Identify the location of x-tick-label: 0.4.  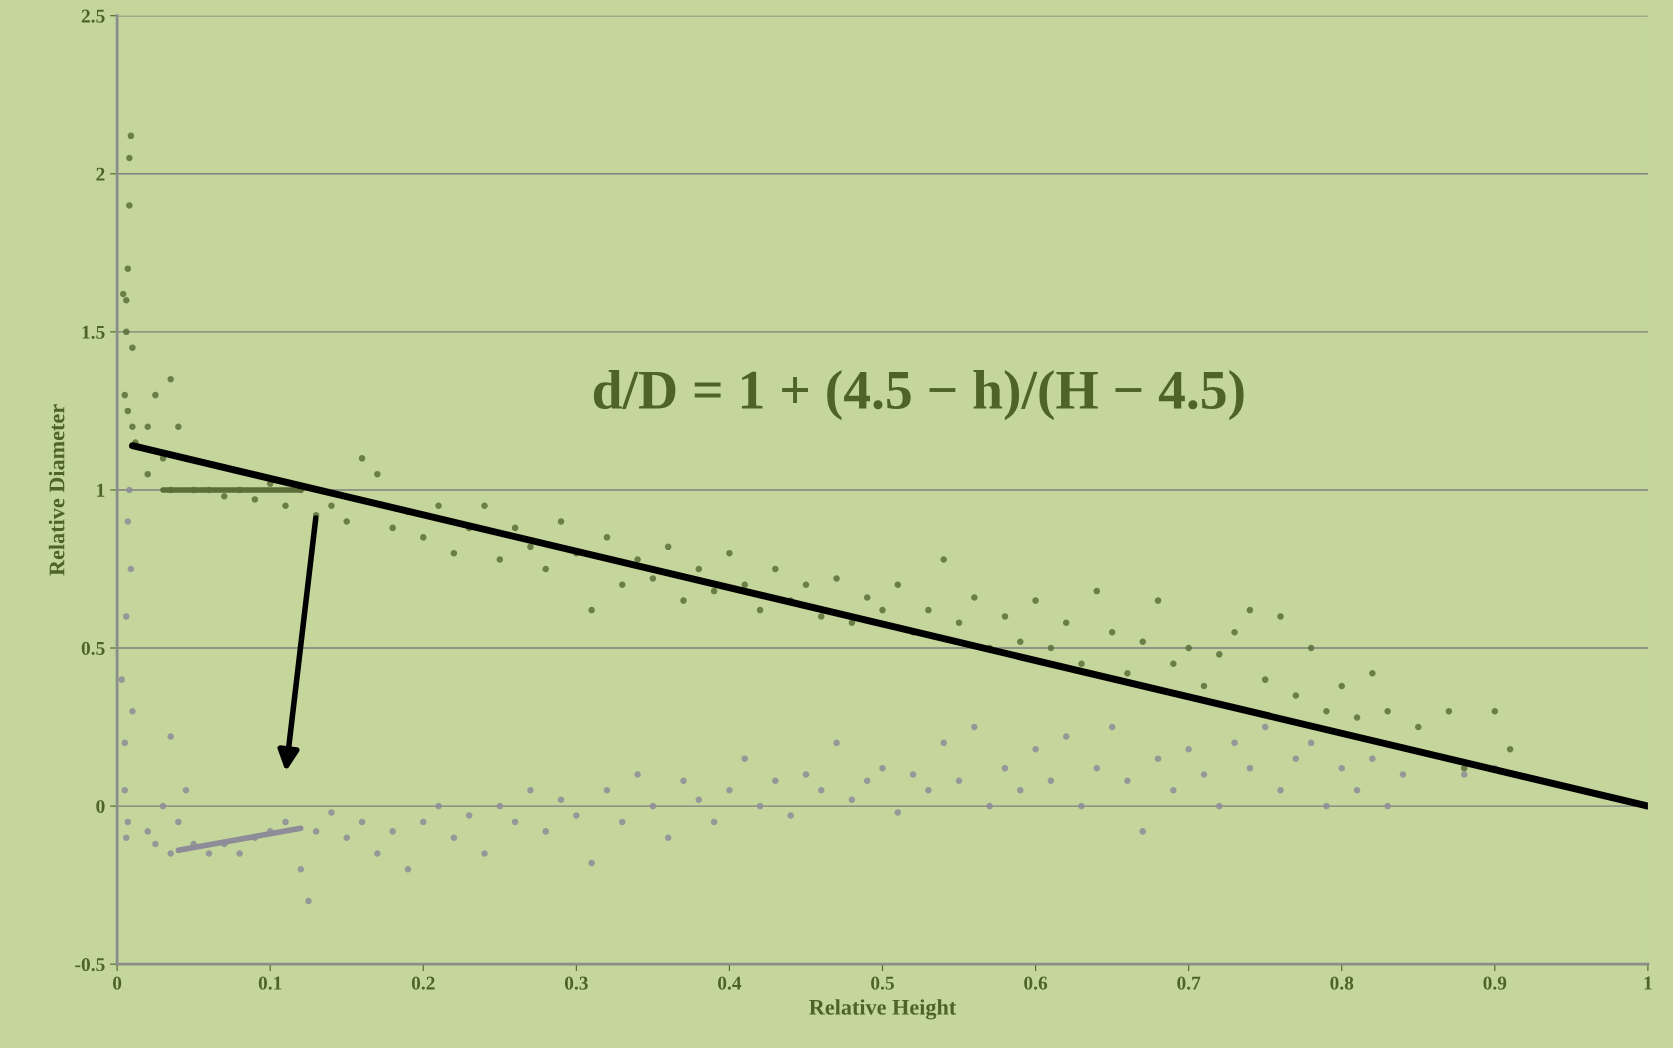
(730, 983).